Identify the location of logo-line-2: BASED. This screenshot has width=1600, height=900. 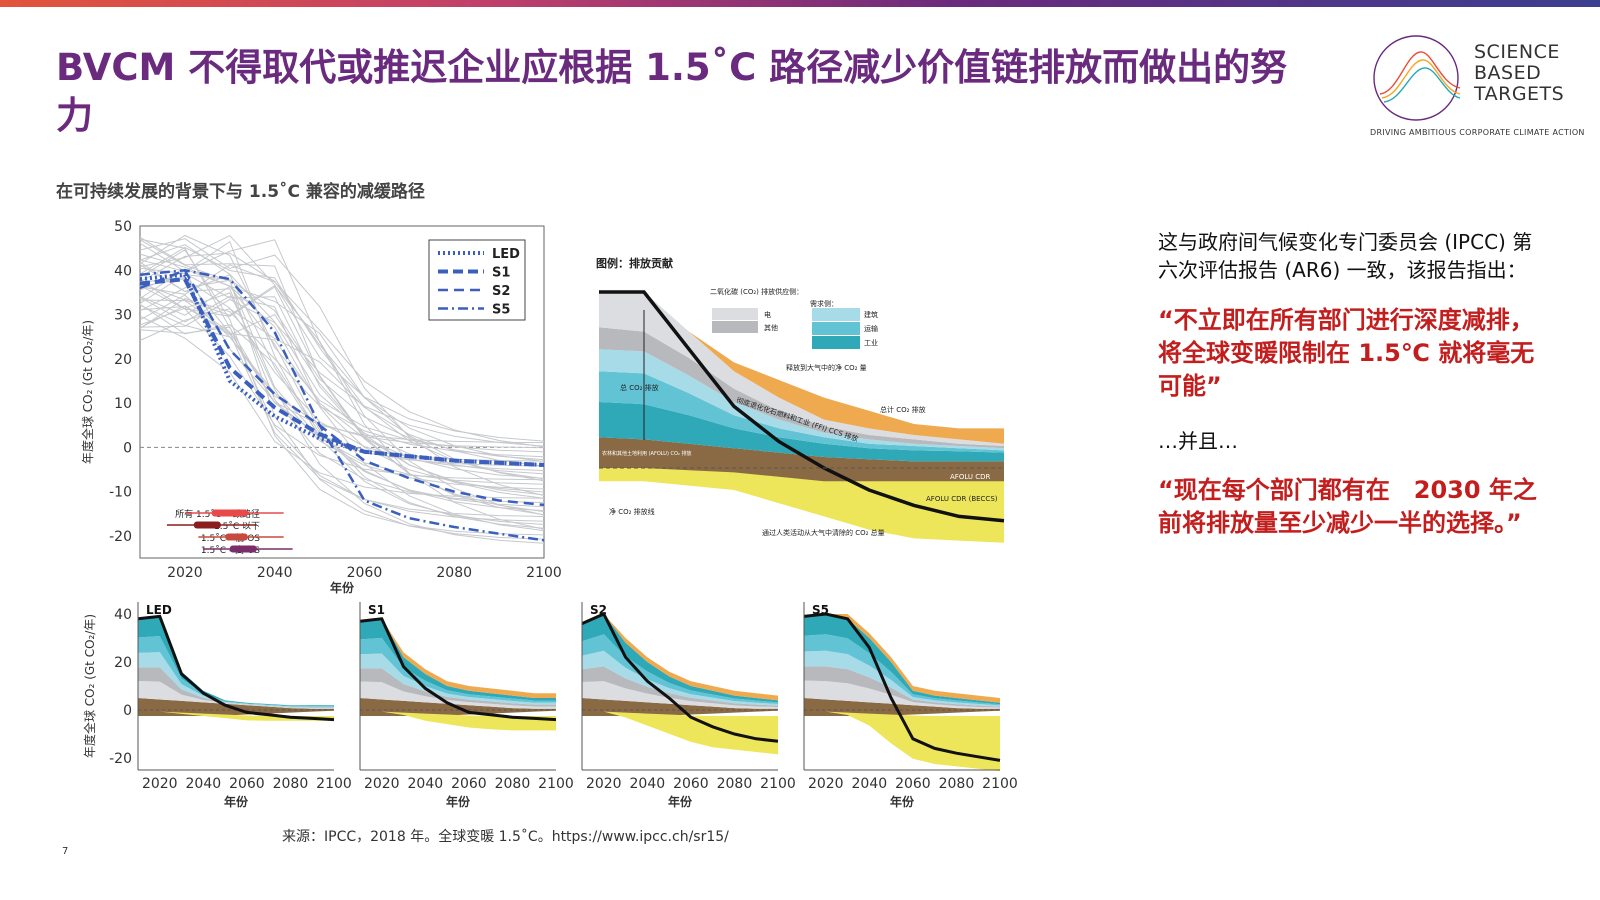
(1508, 73).